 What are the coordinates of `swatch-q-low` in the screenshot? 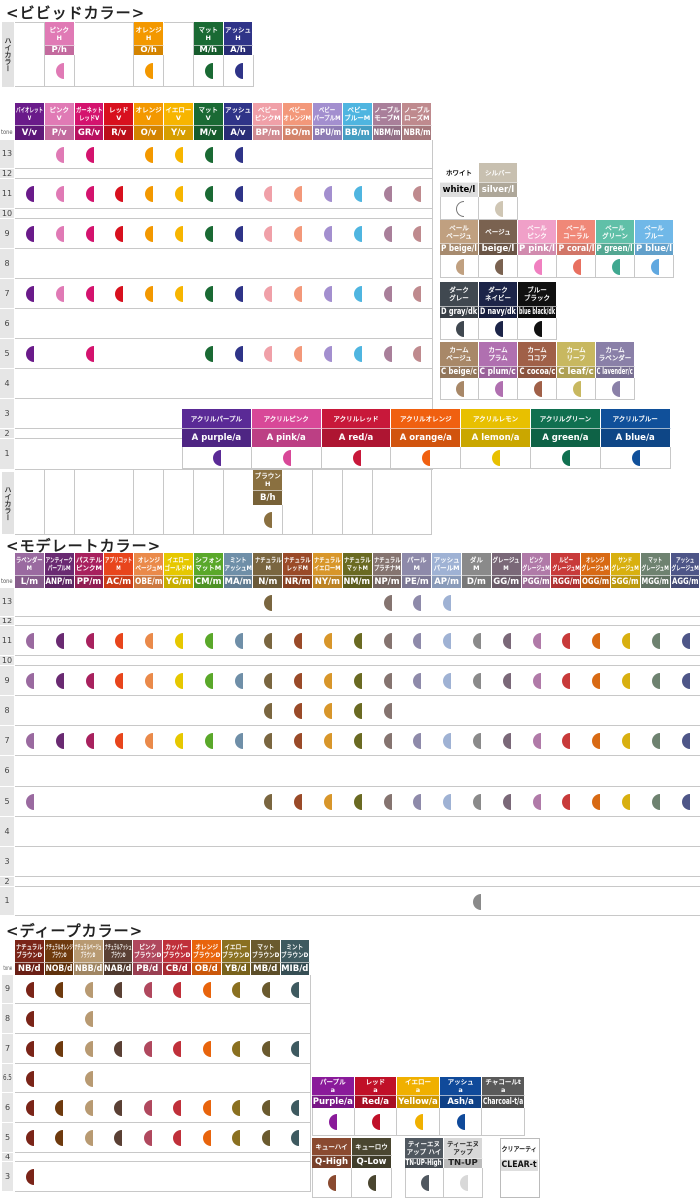 It's located at (372, 1183).